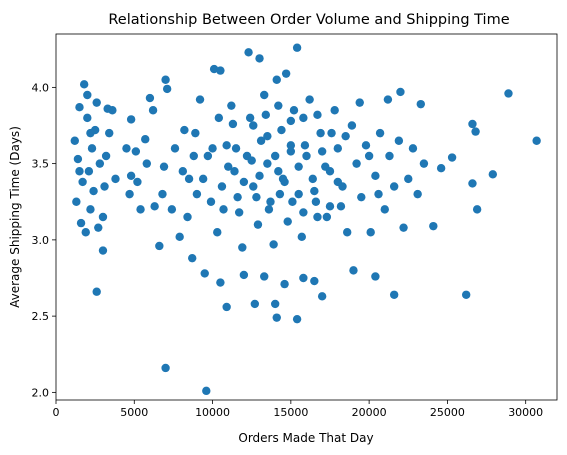 Image resolution: width=567 pixels, height=455 pixels. I want to click on x-tick-label: 0, so click(56, 412).